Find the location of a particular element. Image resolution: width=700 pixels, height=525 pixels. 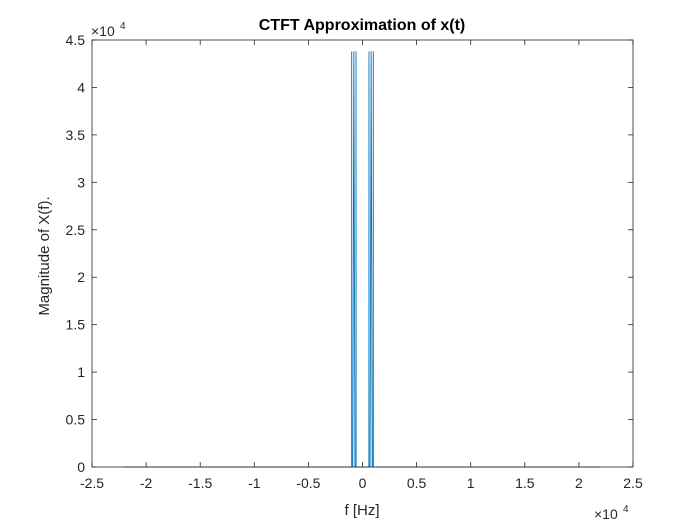

y-tick-label: 0 is located at coordinates (81, 467).